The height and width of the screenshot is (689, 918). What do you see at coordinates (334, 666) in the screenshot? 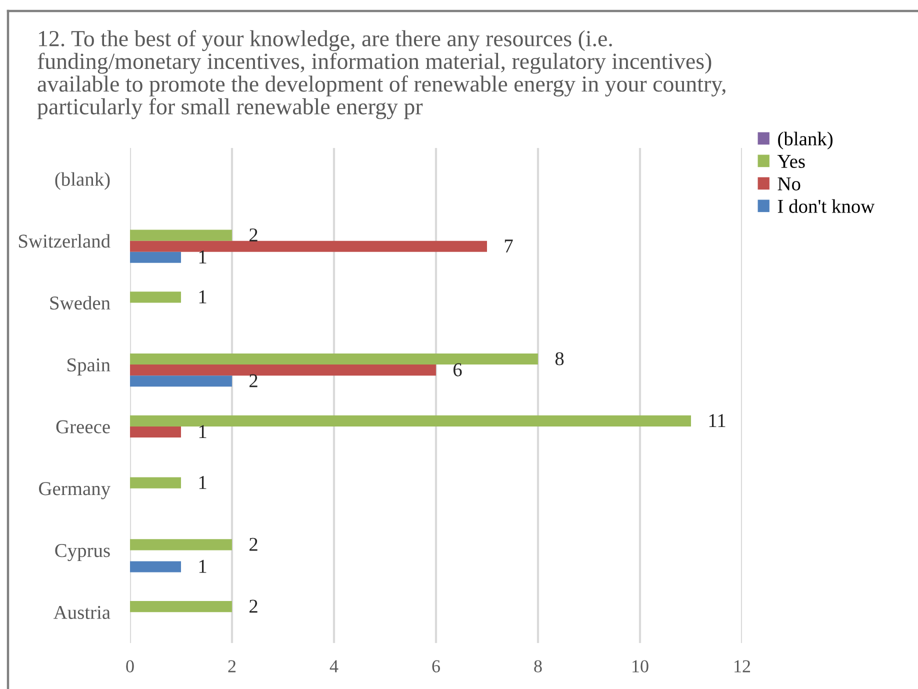
I see `x-tick-label: 4` at bounding box center [334, 666].